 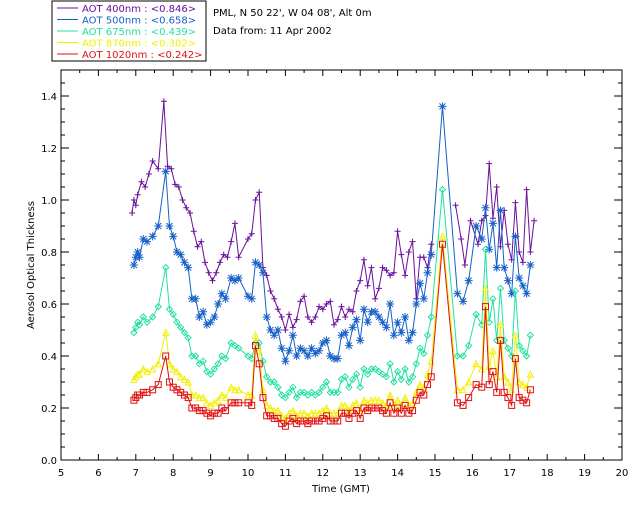 What do you see at coordinates (360, 473) in the screenshot?
I see `x-tick-label: 13` at bounding box center [360, 473].